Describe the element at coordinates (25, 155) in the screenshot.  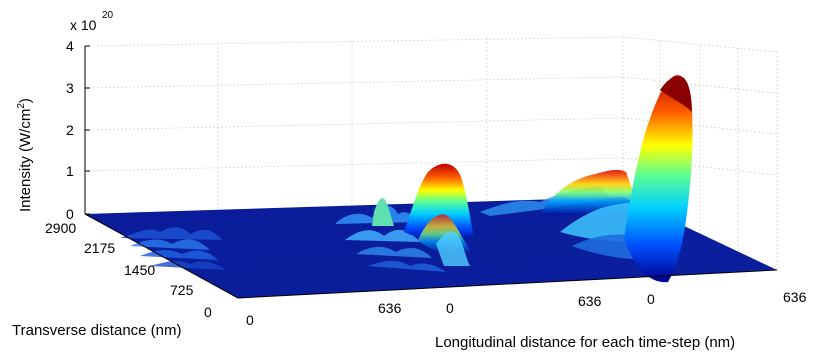
I see `z-axis-label: Intensity (W/cm2)` at that location.